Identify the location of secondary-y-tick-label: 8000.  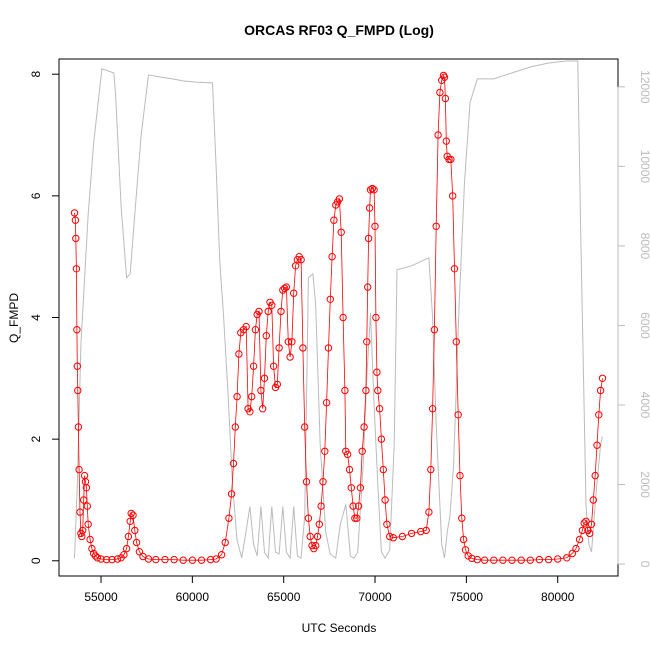
(644, 246).